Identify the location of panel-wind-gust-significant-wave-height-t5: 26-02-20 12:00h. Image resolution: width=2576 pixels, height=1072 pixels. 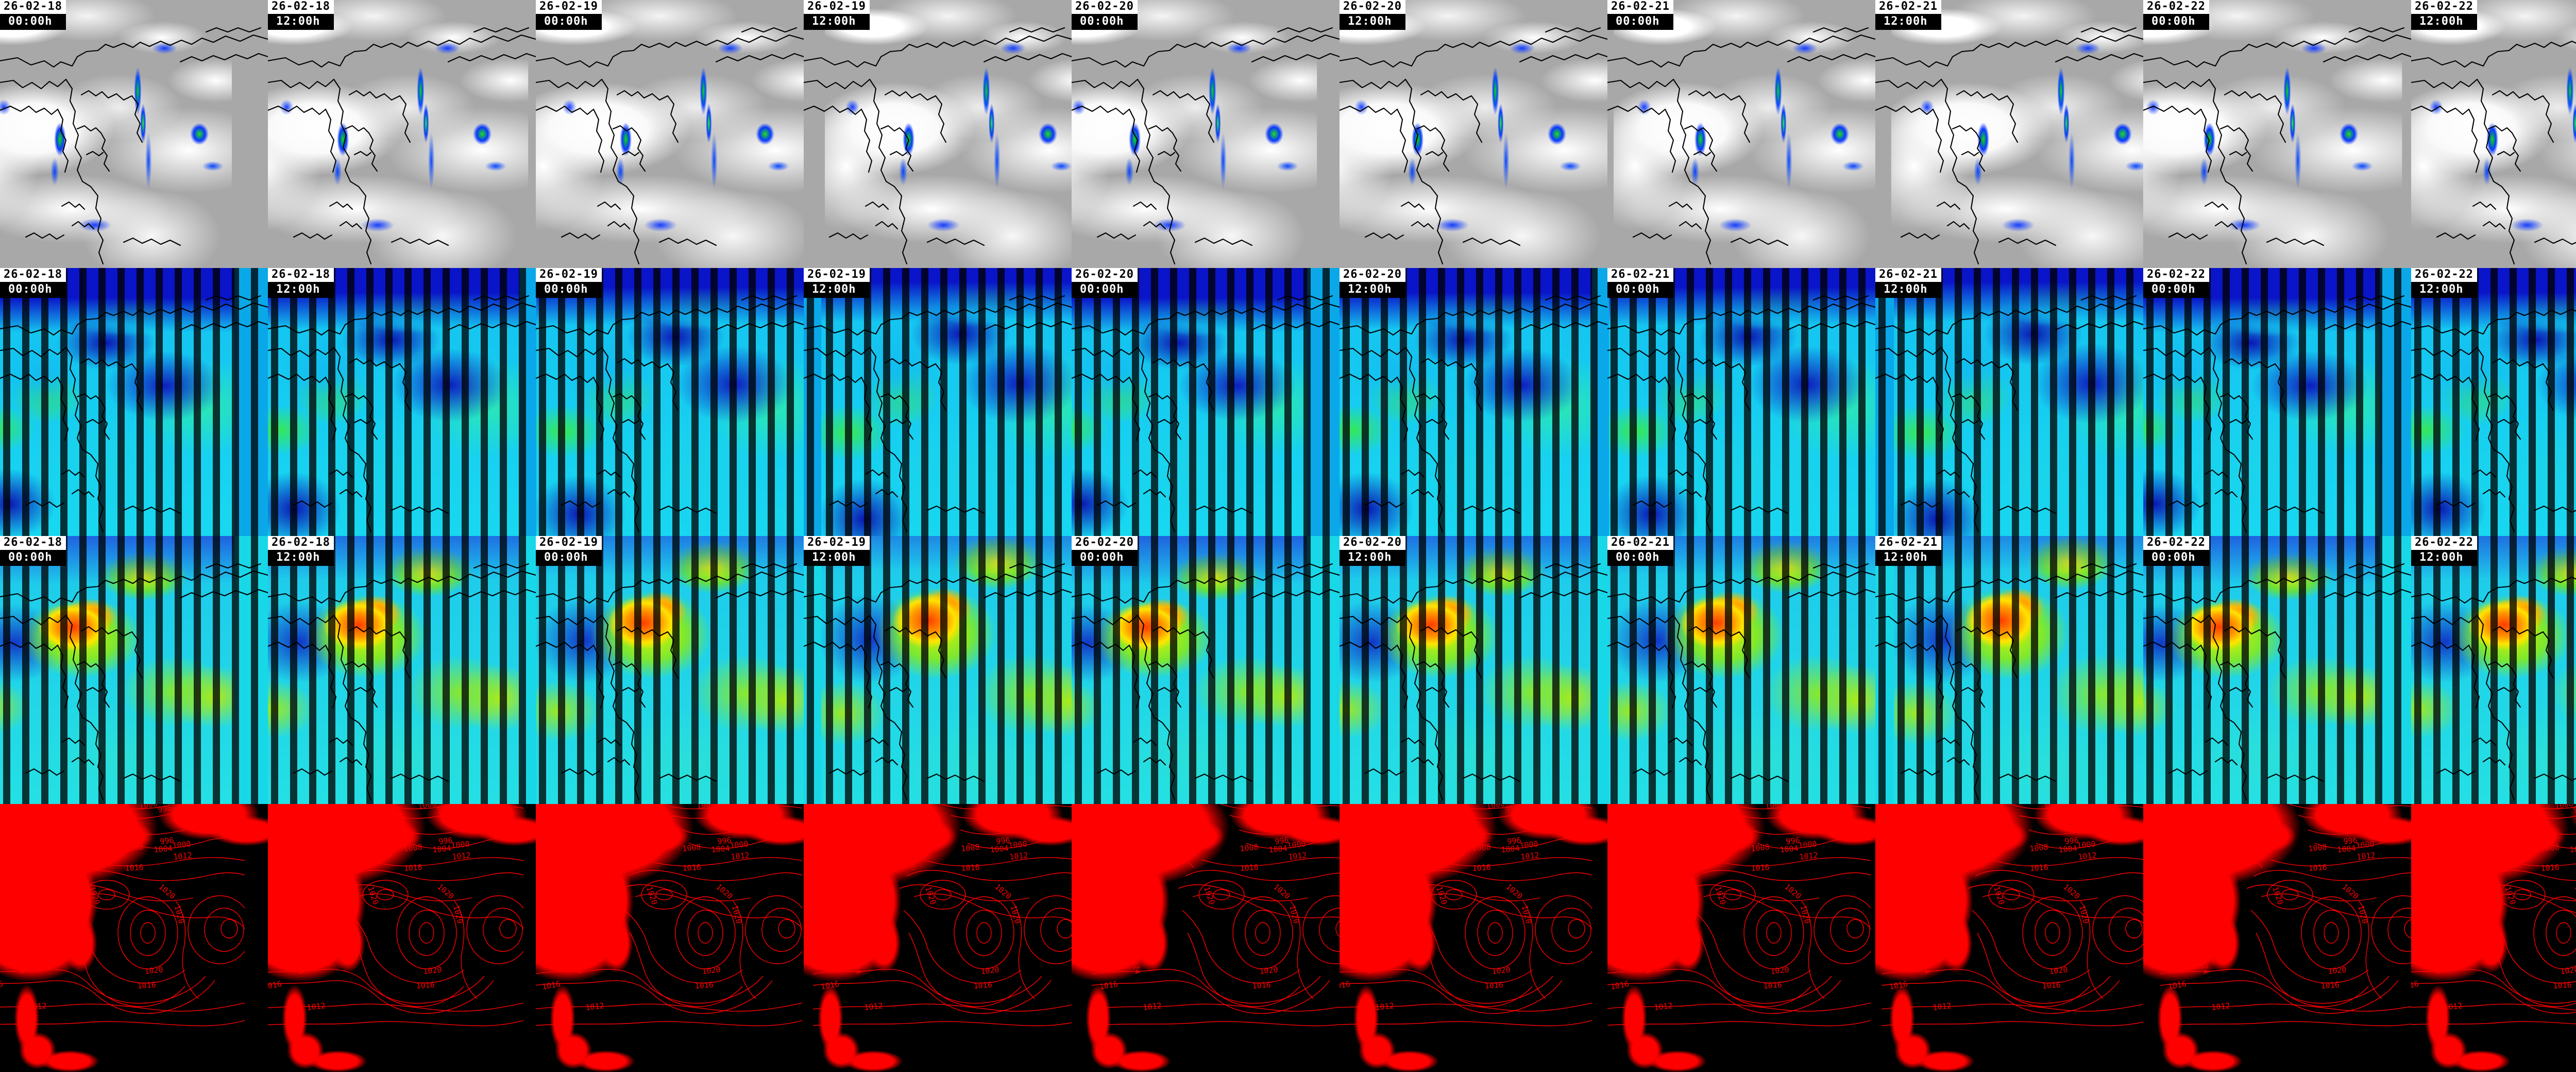
(1473, 670).